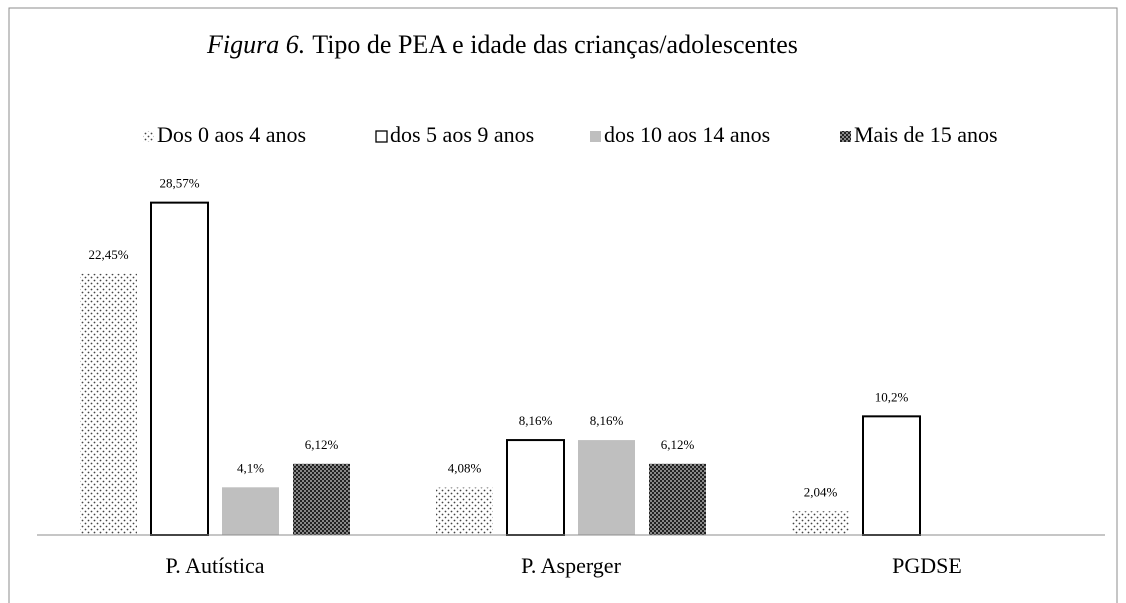  I want to click on x-tick-label: P. Asperger, so click(571, 565).